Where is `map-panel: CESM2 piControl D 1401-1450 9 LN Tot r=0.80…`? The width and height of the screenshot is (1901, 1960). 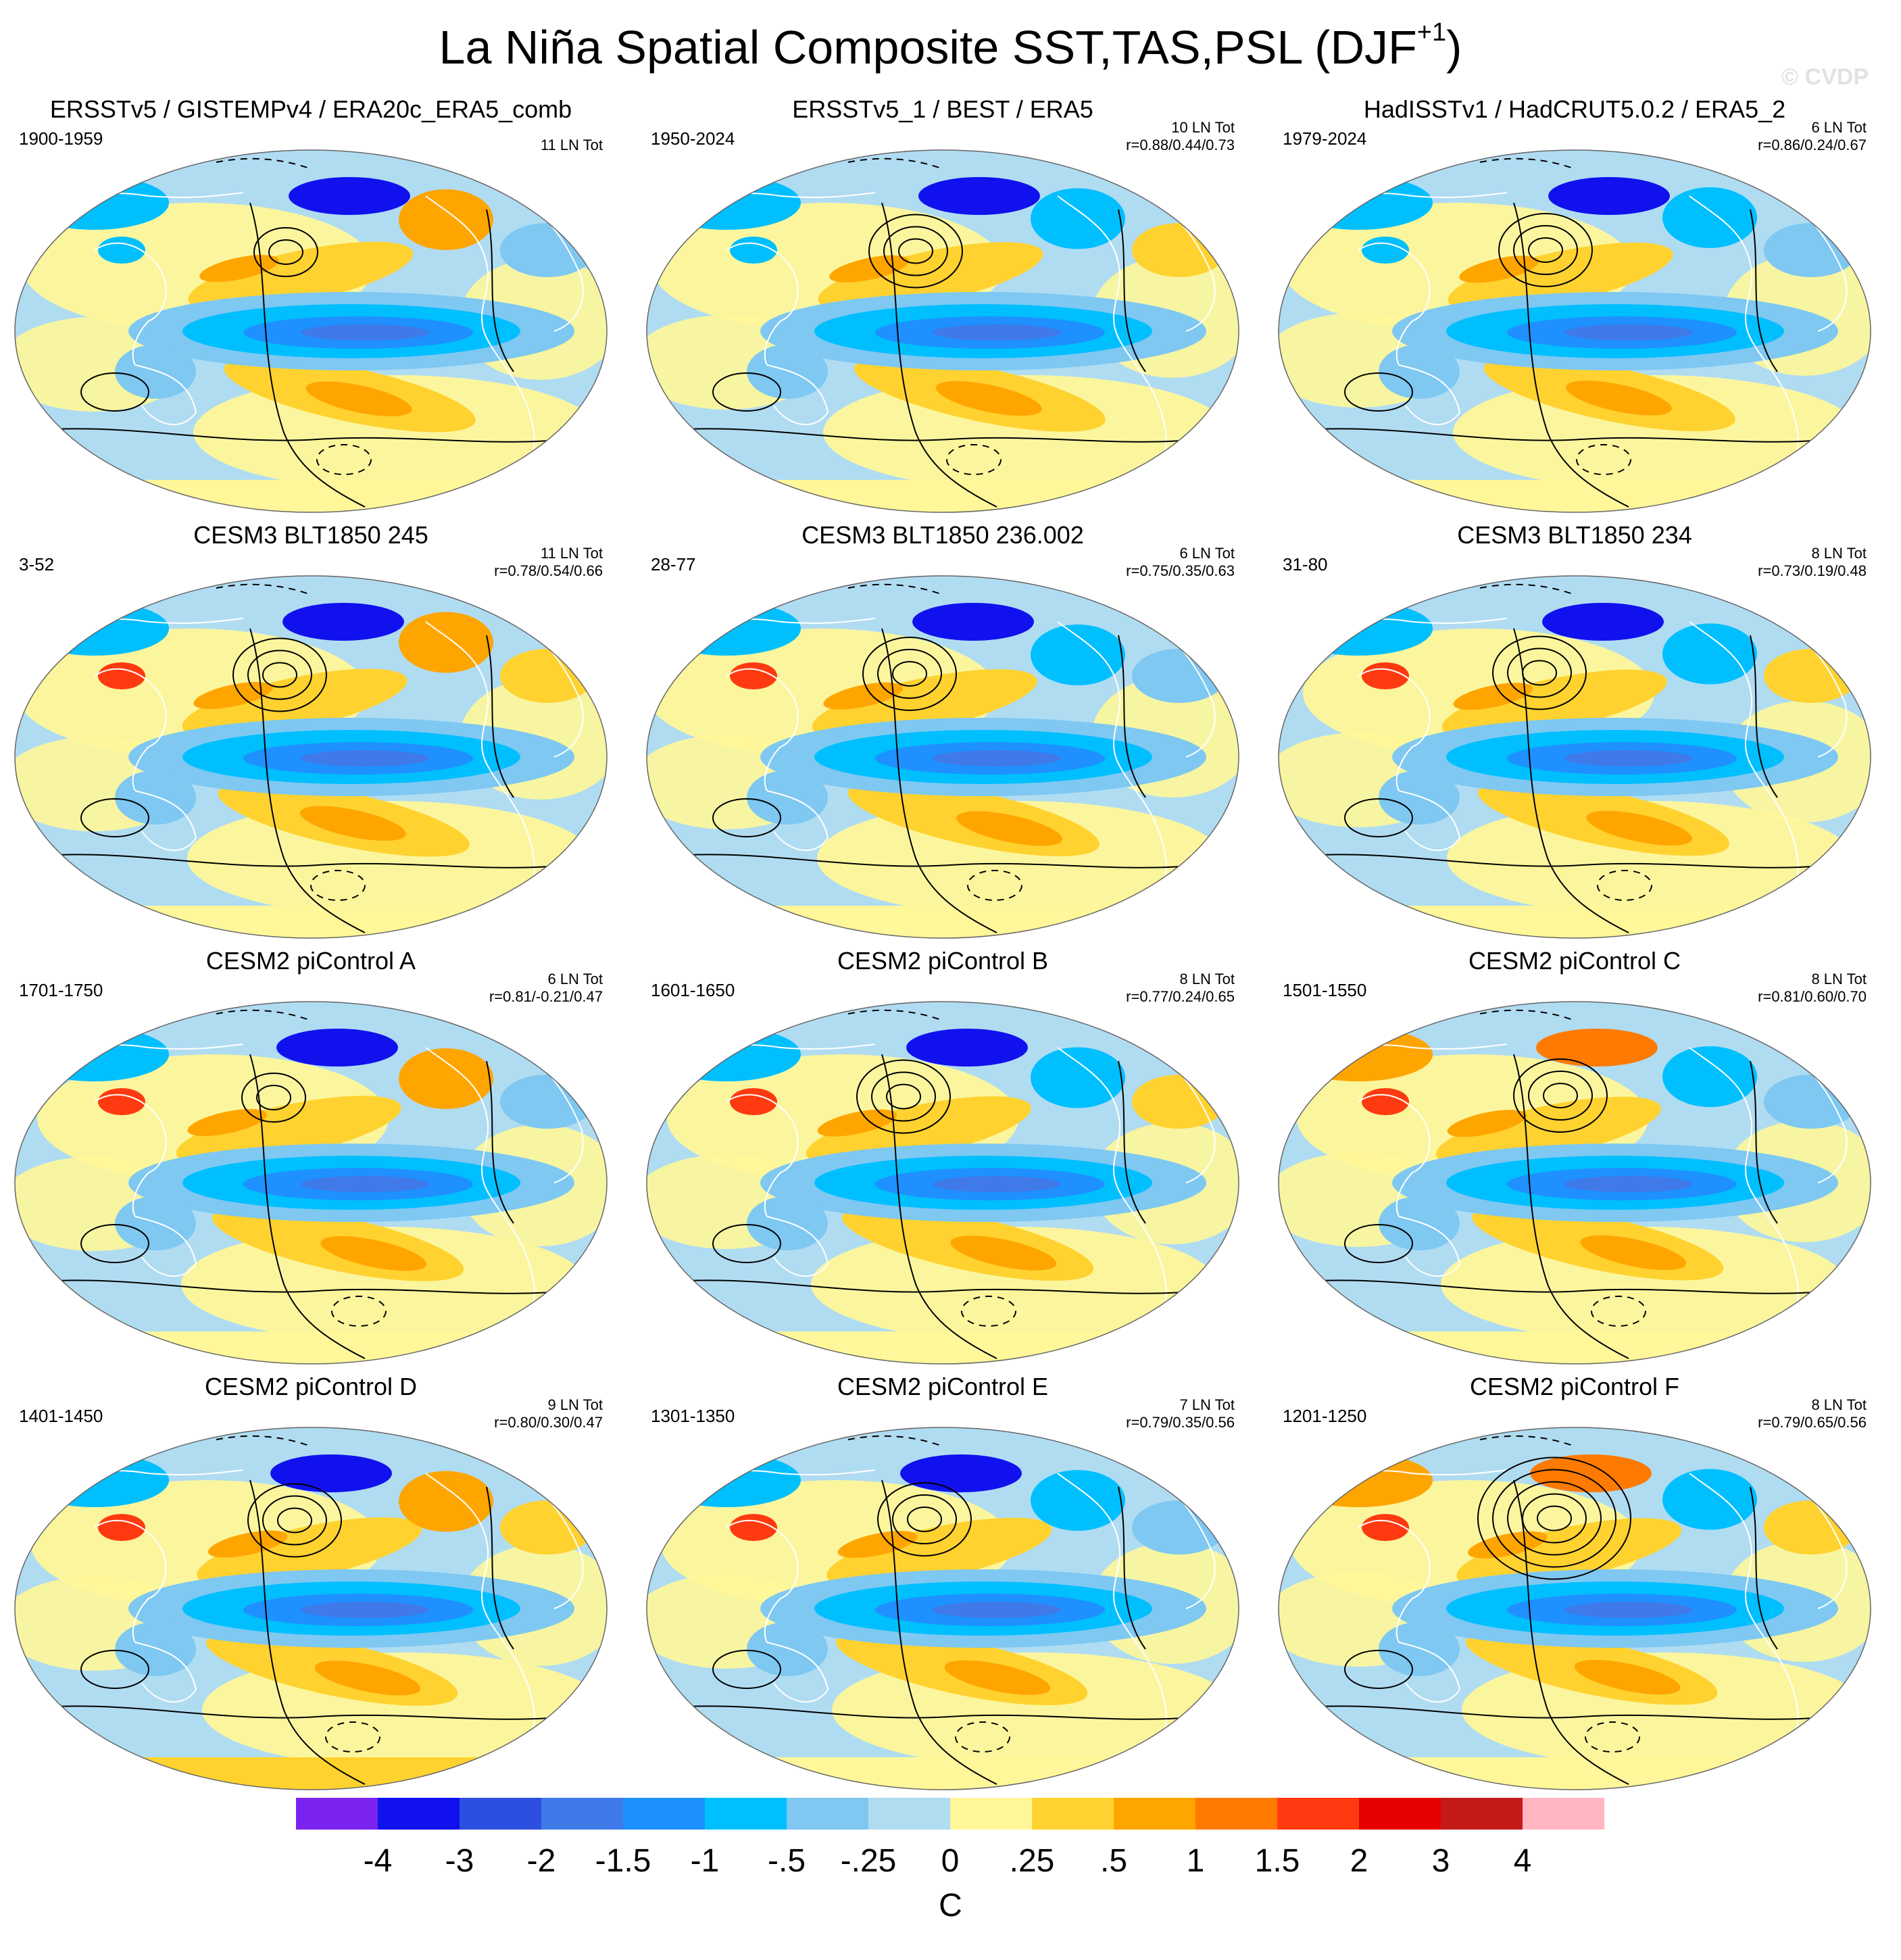 map-panel: CESM2 piControl D 1401-1450 9 LN Tot r=0.80… is located at coordinates (311, 1582).